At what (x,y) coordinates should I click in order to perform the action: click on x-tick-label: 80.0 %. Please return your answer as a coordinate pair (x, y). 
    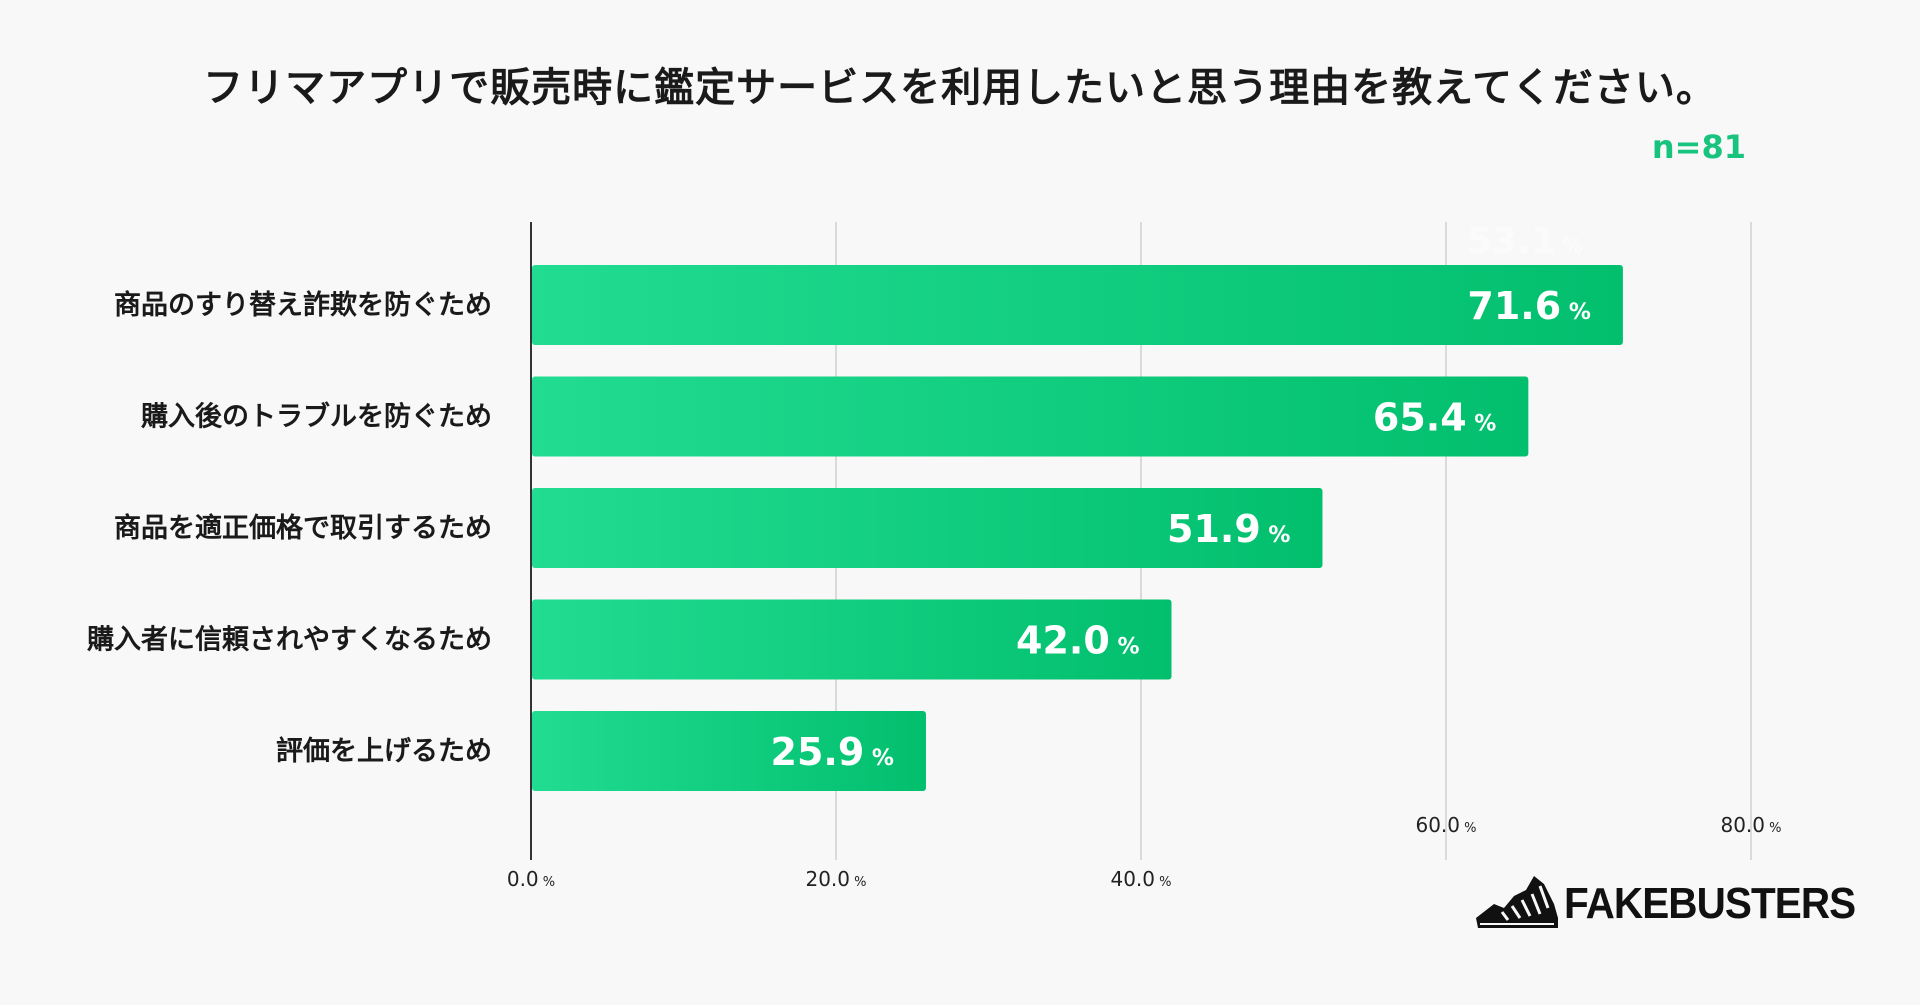
    Looking at the image, I should click on (1750, 825).